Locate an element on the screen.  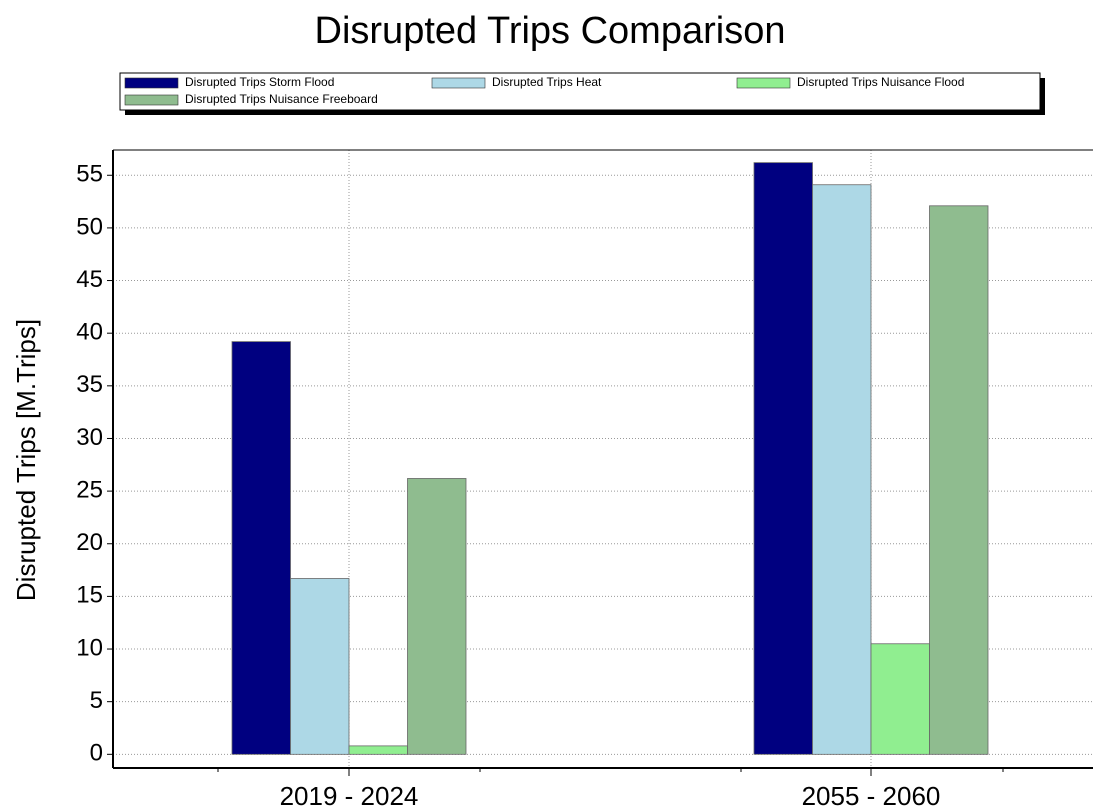
y-tick-label: 40 is located at coordinates (89, 332).